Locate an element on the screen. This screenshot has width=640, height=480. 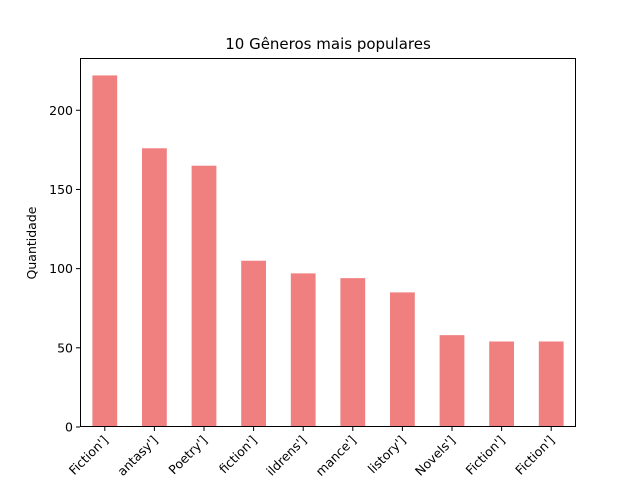
x-tick-label-9: Fiction'] is located at coordinates (534, 455).